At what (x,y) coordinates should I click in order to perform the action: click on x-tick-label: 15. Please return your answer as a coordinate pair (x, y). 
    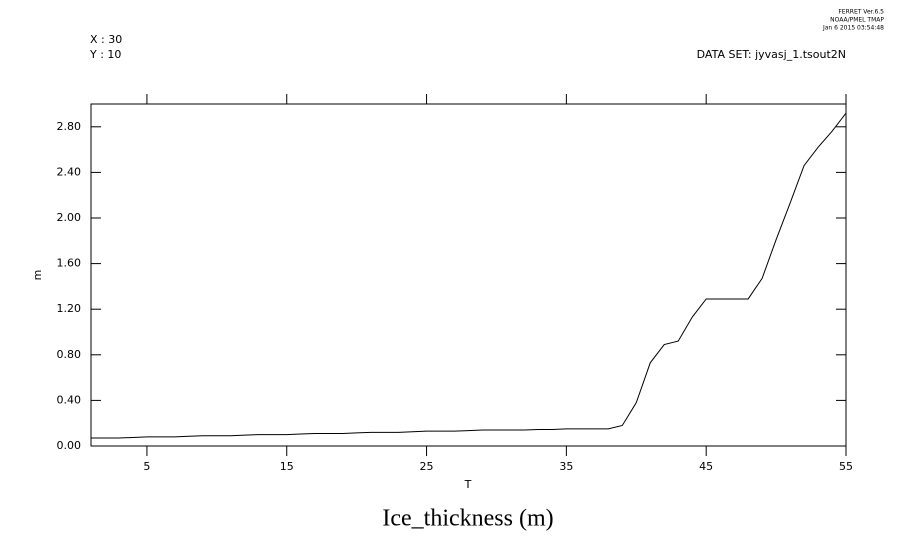
    Looking at the image, I should click on (287, 466).